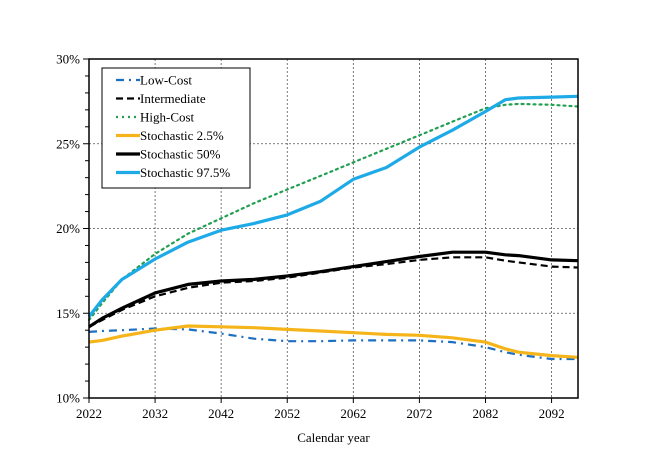 This screenshot has height=468, width=648. Describe the element at coordinates (68, 143) in the screenshot. I see `y-tick-label: 25%` at that location.